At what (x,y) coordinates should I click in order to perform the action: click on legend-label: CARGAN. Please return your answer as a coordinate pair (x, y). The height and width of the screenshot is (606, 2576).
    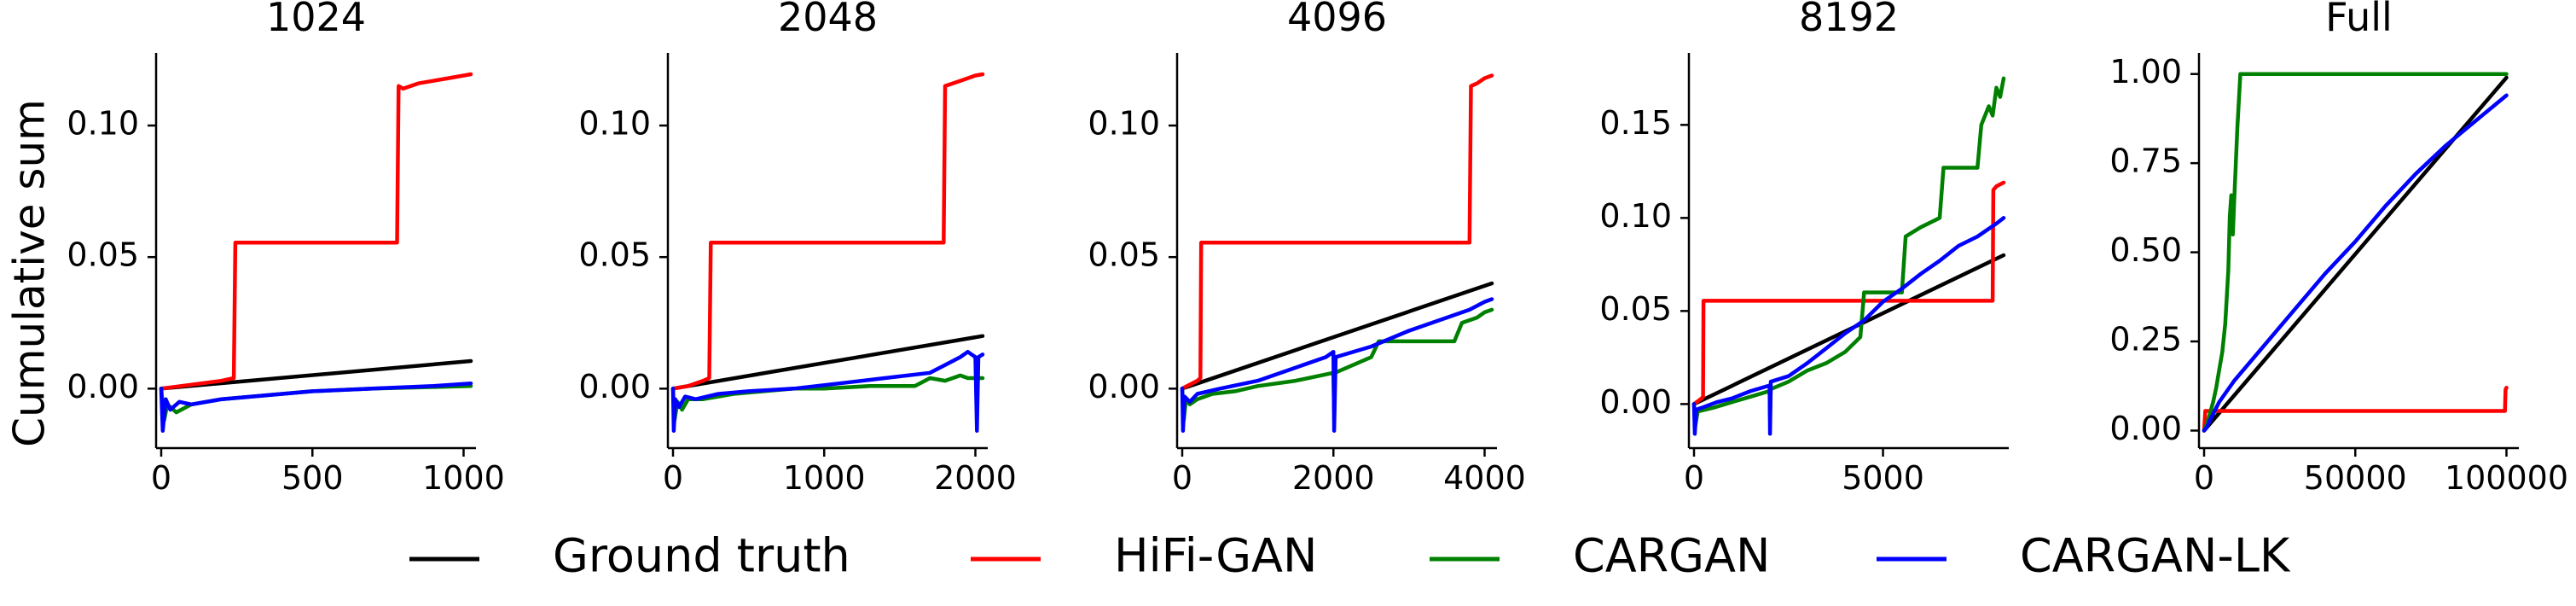
    Looking at the image, I should click on (1671, 556).